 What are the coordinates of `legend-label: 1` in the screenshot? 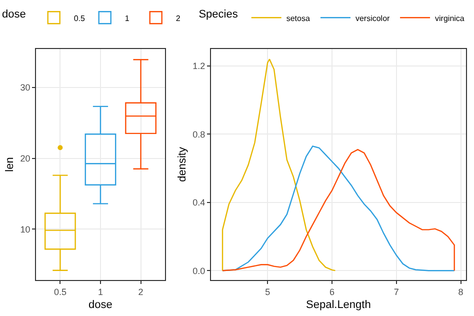 It's located at (127, 18).